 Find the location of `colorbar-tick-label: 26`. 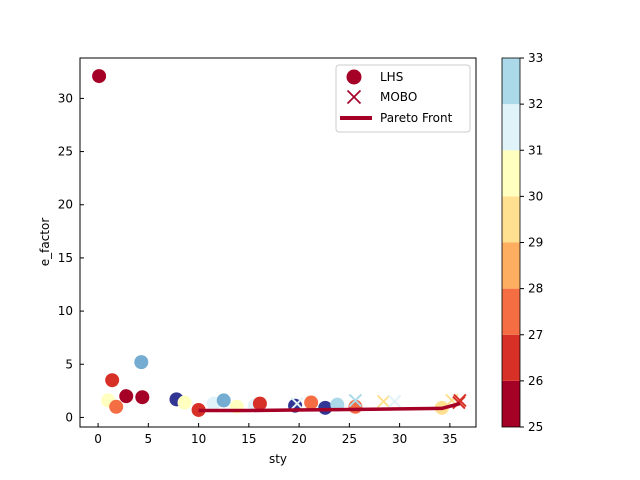

colorbar-tick-label: 26 is located at coordinates (535, 381).